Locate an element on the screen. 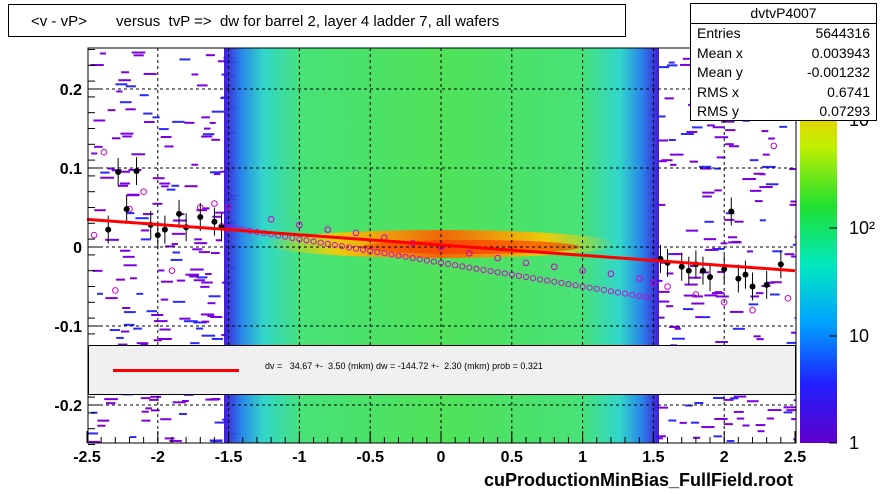  fit-line is located at coordinates (441, 245).